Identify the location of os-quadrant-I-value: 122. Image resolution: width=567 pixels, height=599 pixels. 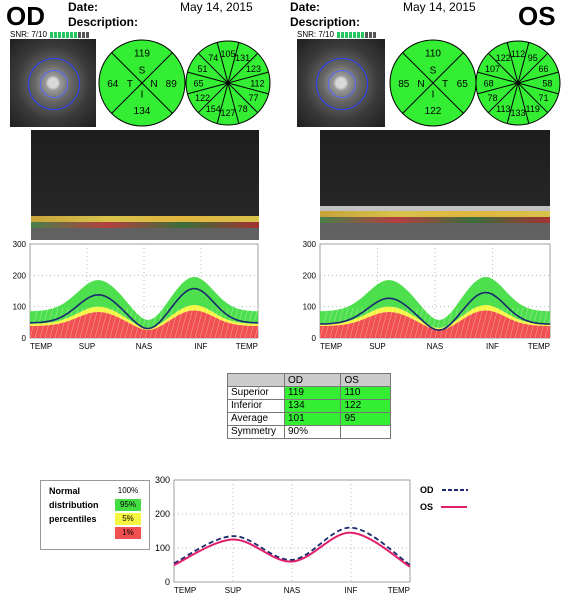
(433, 111).